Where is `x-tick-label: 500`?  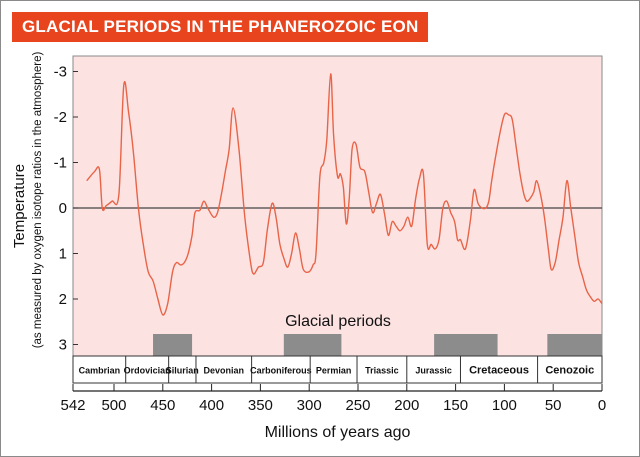
x-tick-label: 500 is located at coordinates (113, 405).